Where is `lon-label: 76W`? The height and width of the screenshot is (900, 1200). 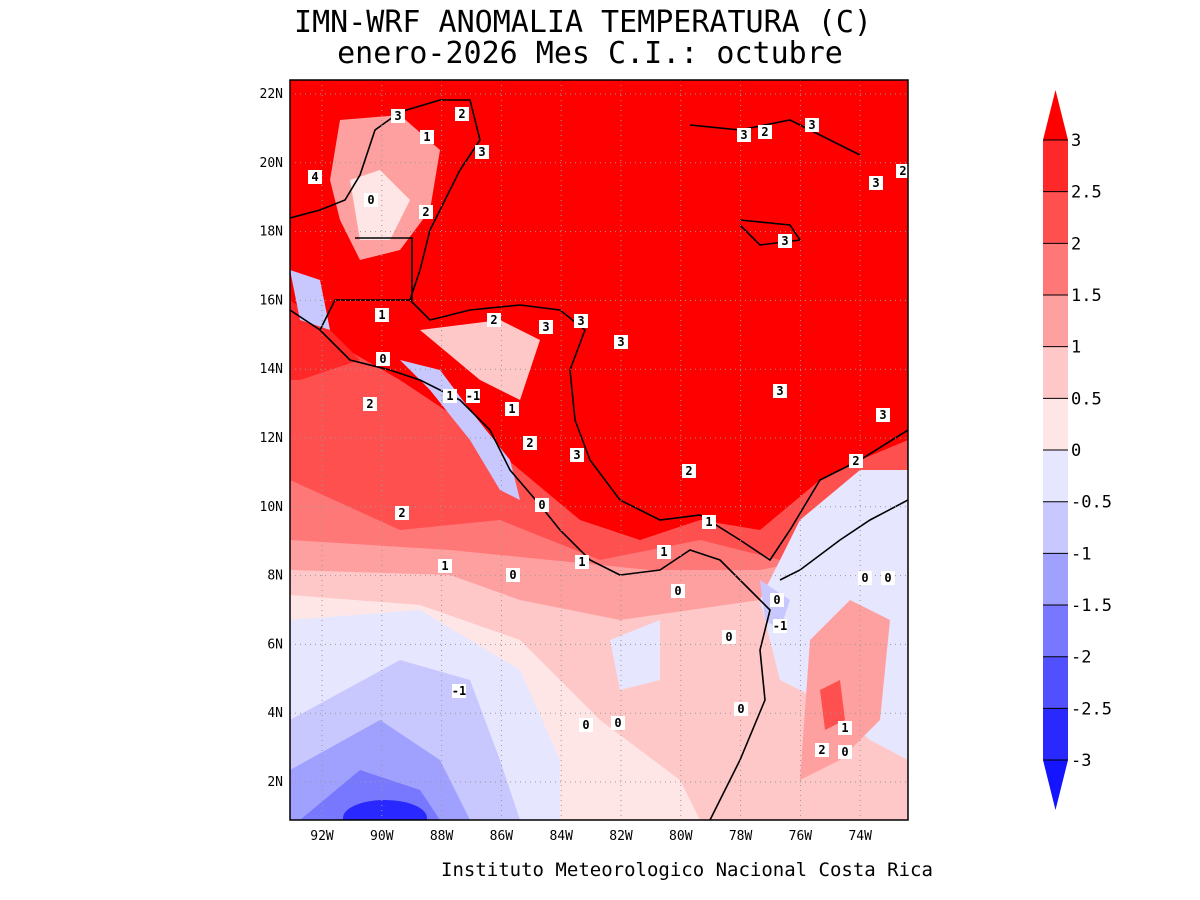
lon-label: 76W is located at coordinates (801, 836).